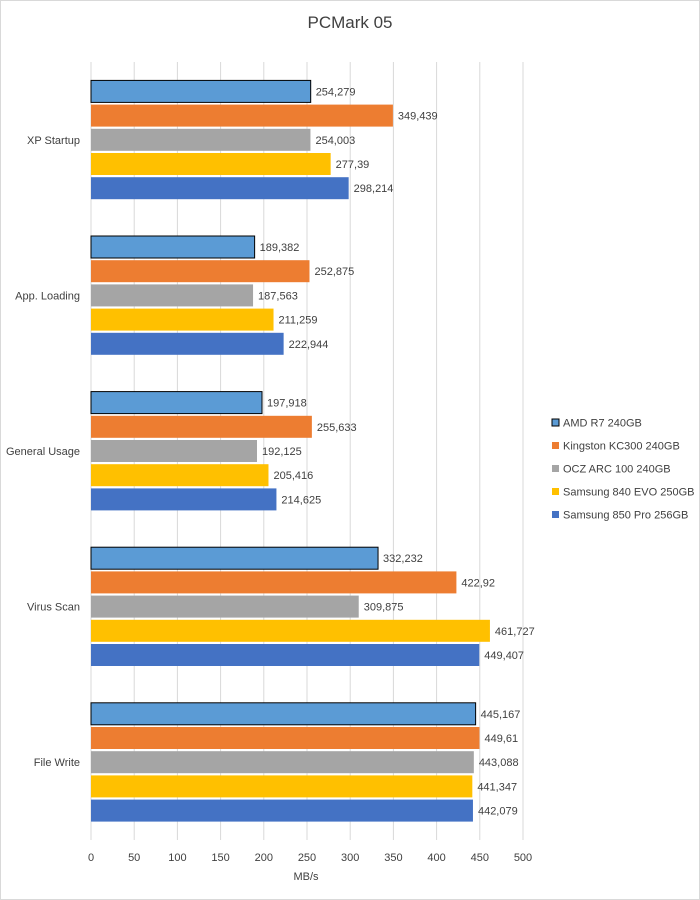  Describe the element at coordinates (353, 165) in the screenshot. I see `data-label: 277,39` at that location.